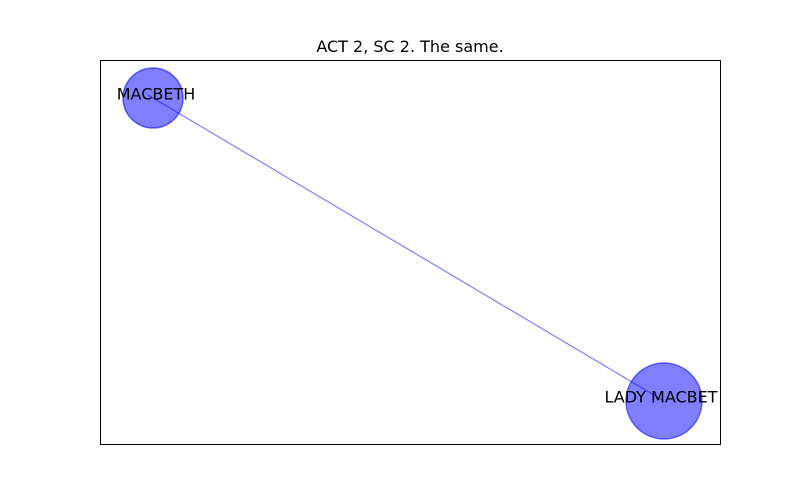  I want to click on node-lady-macbeth, so click(664, 401).